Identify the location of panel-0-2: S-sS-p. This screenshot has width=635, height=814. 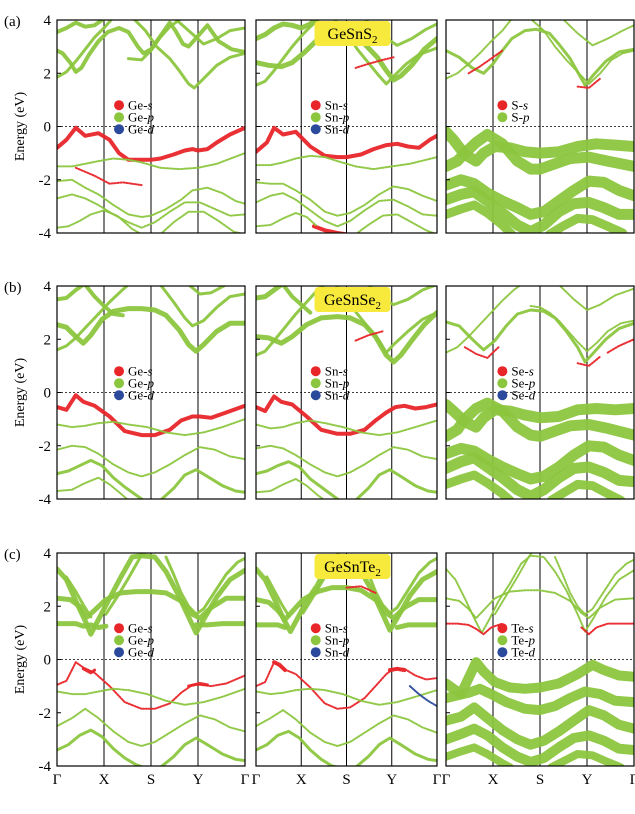
(540, 126).